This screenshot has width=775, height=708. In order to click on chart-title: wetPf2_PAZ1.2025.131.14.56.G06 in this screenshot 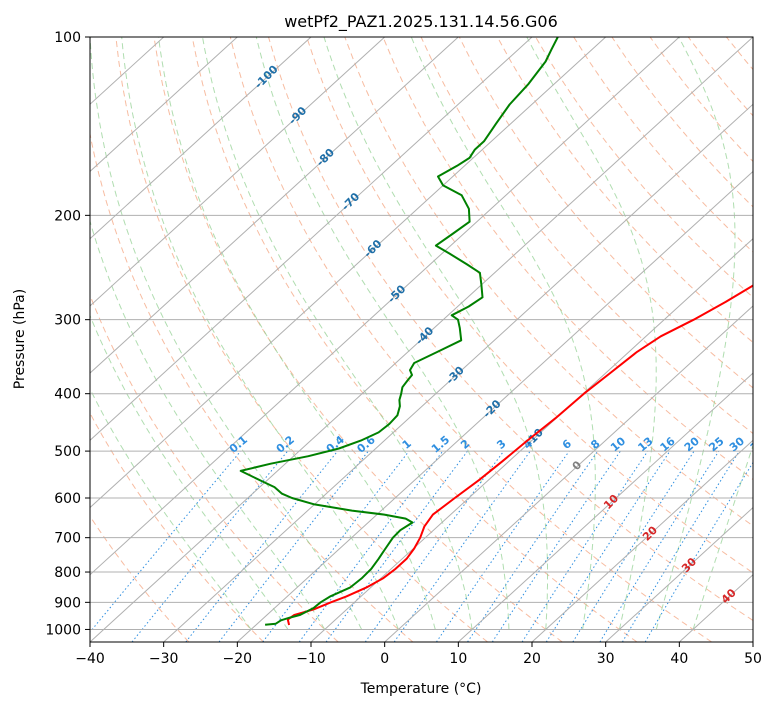, I will do `click(421, 22)`.